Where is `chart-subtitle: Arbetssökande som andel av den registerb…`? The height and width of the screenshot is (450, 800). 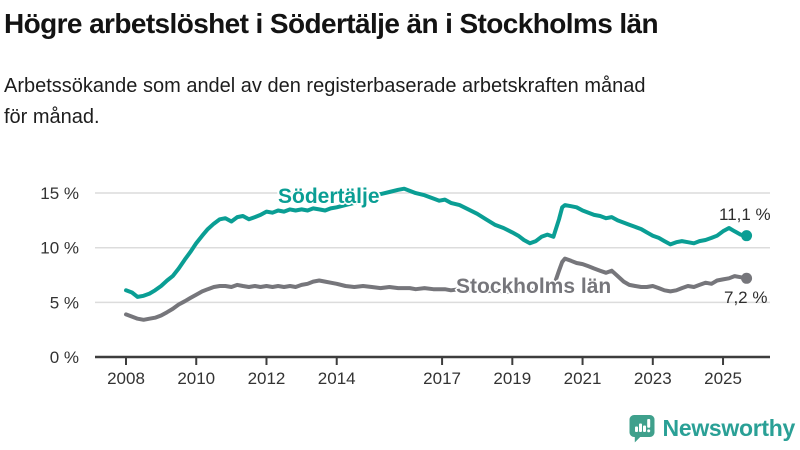
chart-subtitle: Arbetssökande som andel av den registerb… is located at coordinates (325, 102).